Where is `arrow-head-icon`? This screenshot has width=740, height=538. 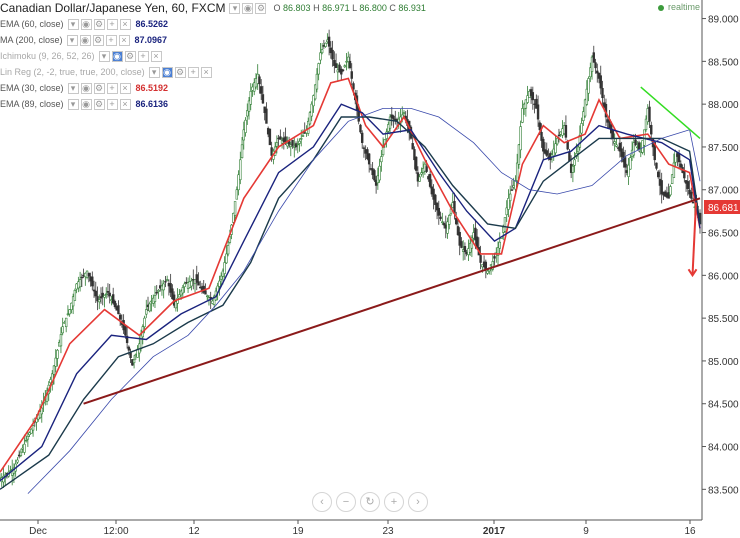 arrow-head-icon is located at coordinates (692, 273).